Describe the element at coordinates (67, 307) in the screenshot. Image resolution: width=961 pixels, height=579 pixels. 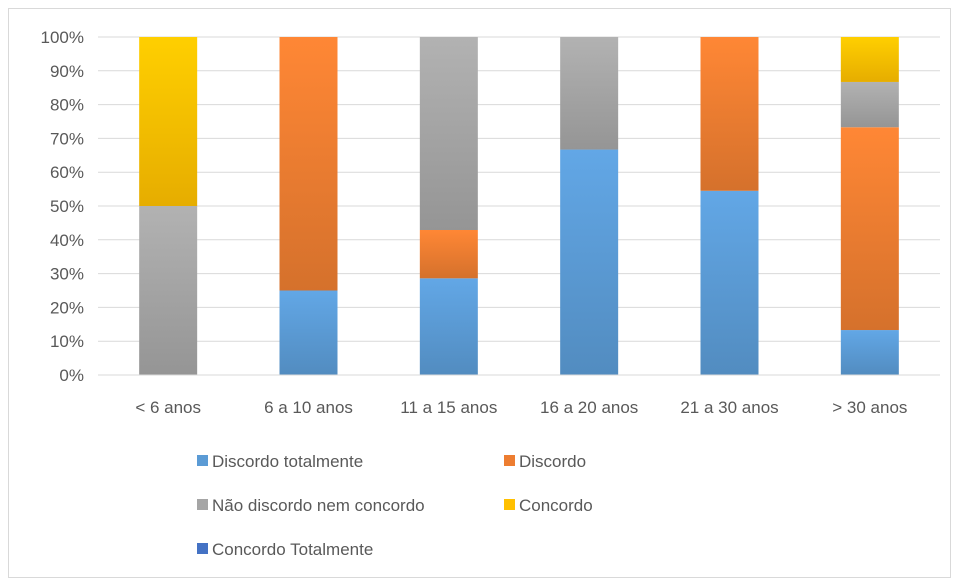
I see `y-tick-label: 20%` at that location.